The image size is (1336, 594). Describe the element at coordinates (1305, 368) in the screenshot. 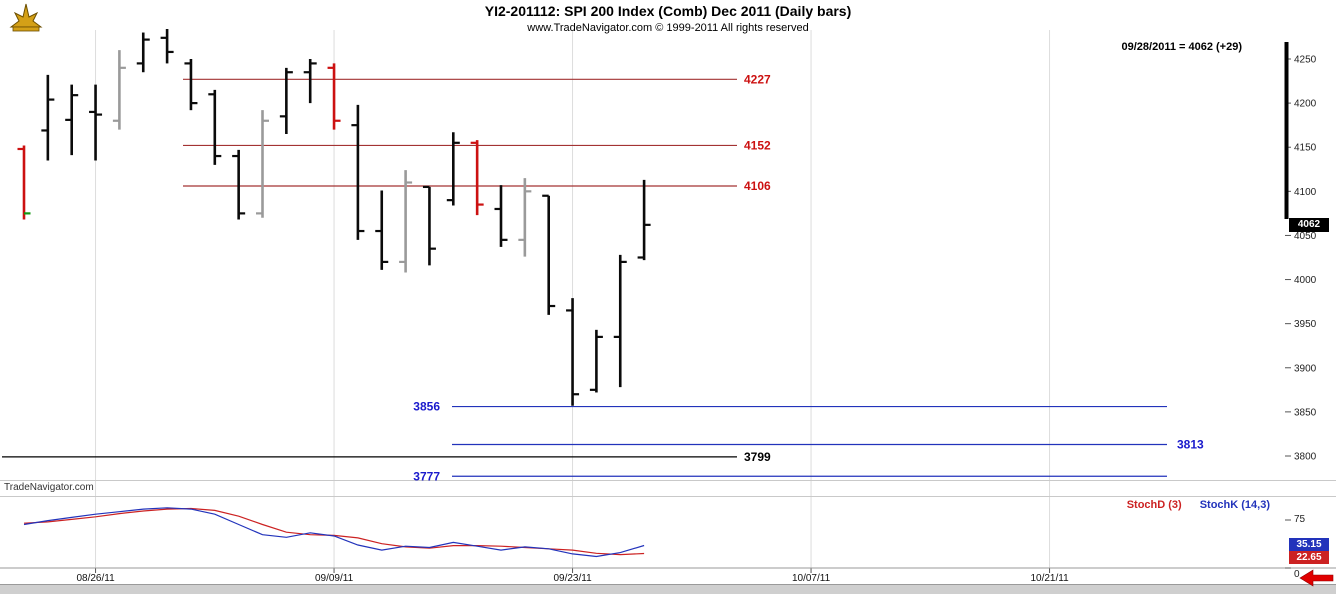

I see `price-axis-label: 3900` at that location.